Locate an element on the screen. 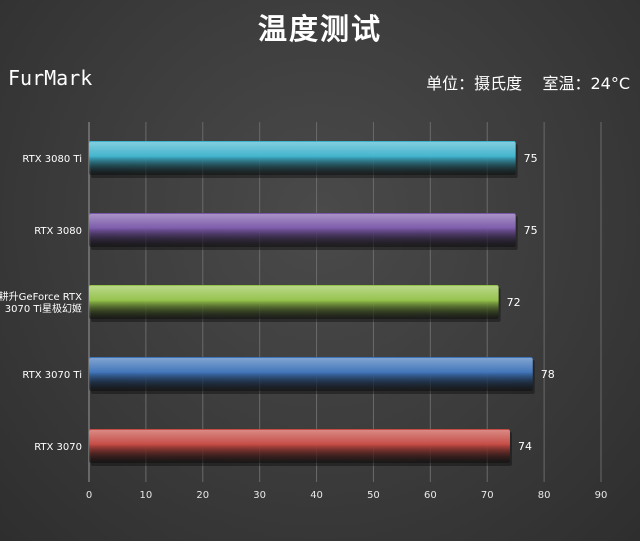  x-tick-label: 90 is located at coordinates (601, 495).